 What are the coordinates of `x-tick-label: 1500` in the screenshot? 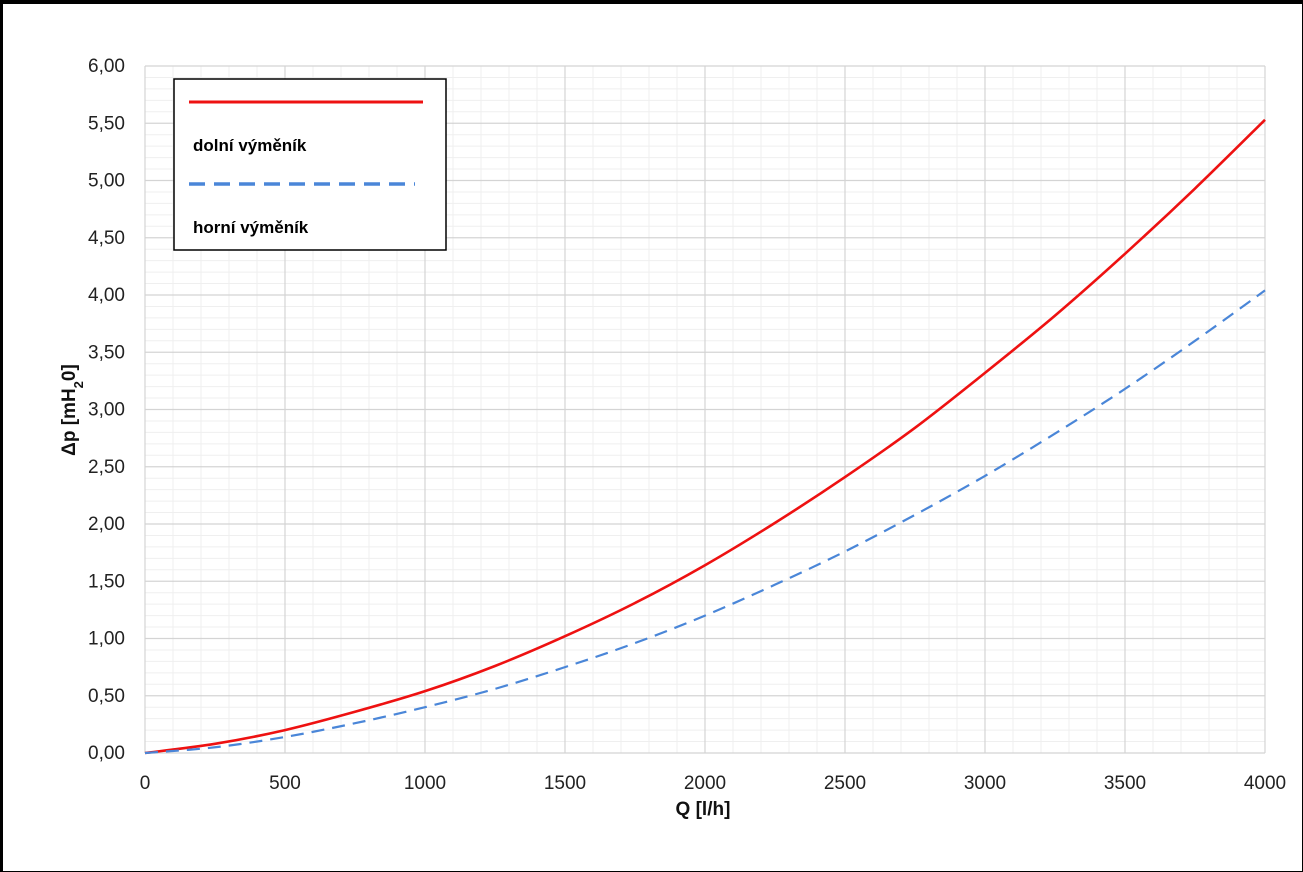 It's located at (565, 783).